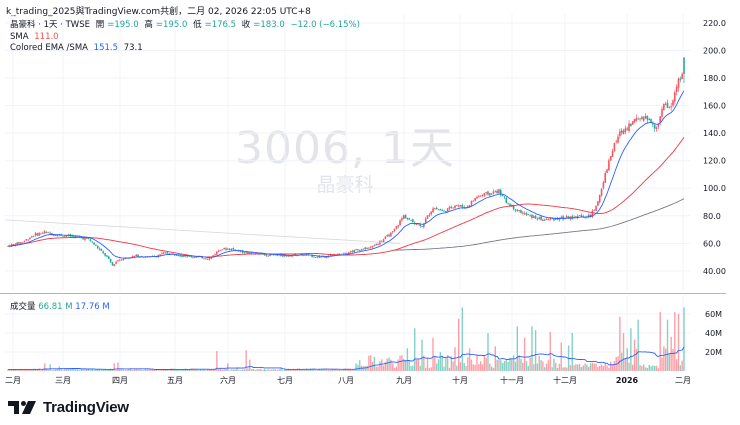  I want to click on long-sma-faded-line, so click(202, 231).